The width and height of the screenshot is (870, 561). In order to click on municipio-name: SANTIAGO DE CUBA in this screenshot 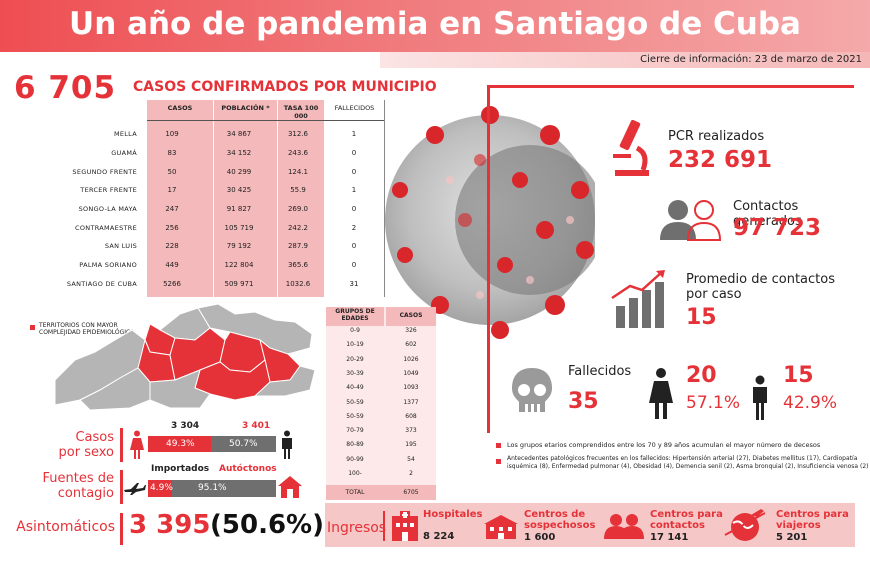, I will do `click(101, 284)`.